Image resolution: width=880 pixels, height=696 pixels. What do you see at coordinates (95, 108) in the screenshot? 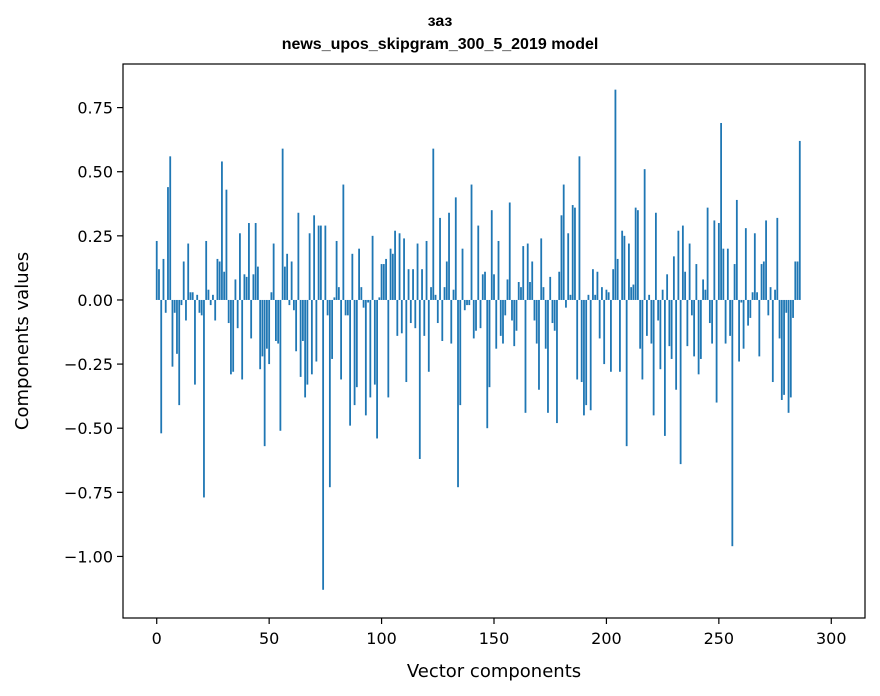
I see `y-tick-label-0: 0.75` at bounding box center [95, 108].